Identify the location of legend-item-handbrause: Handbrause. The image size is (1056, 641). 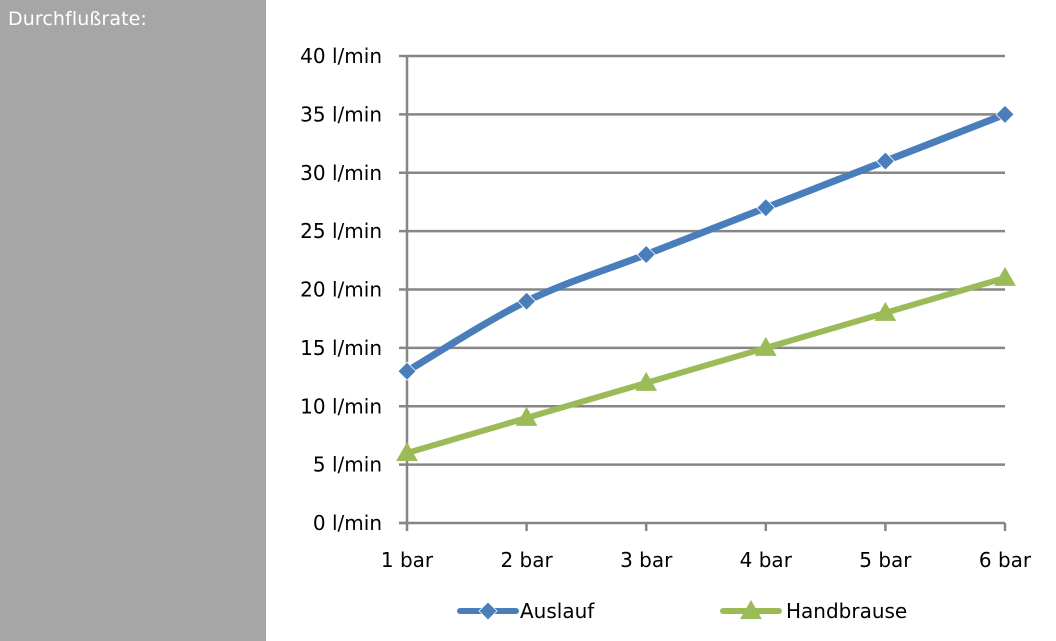
(813, 611).